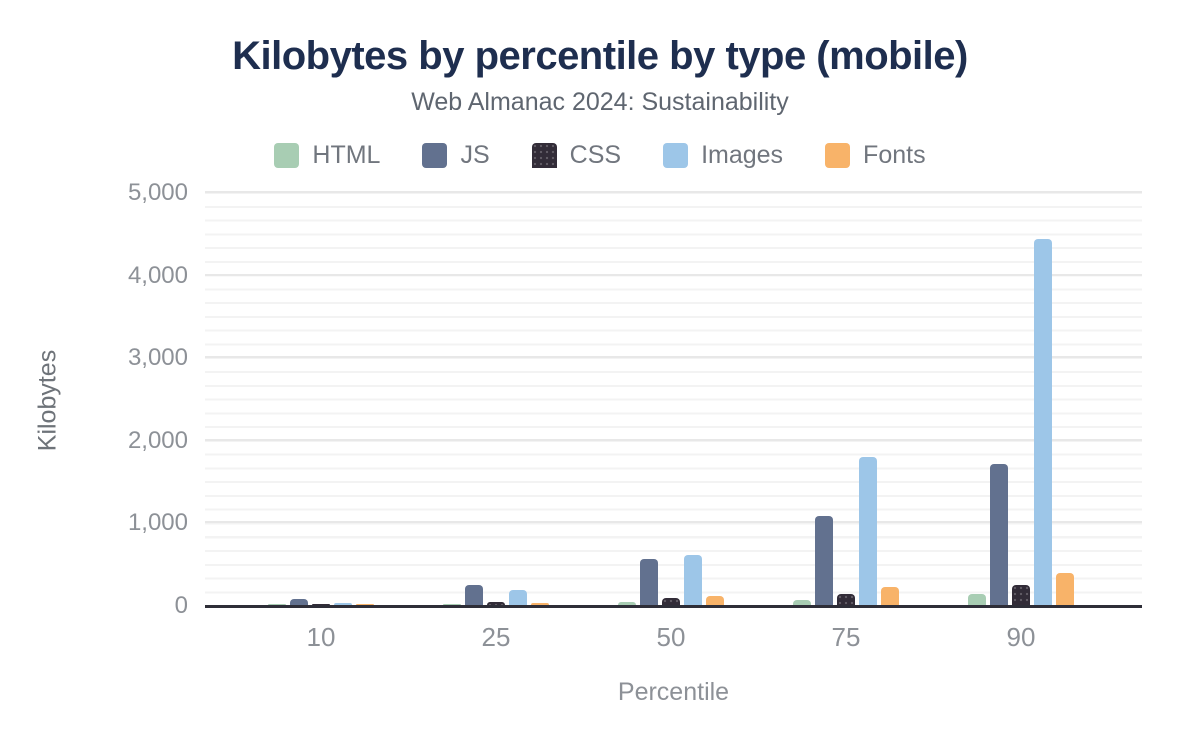  What do you see at coordinates (846, 637) in the screenshot?
I see `x-tick-label: 75` at bounding box center [846, 637].